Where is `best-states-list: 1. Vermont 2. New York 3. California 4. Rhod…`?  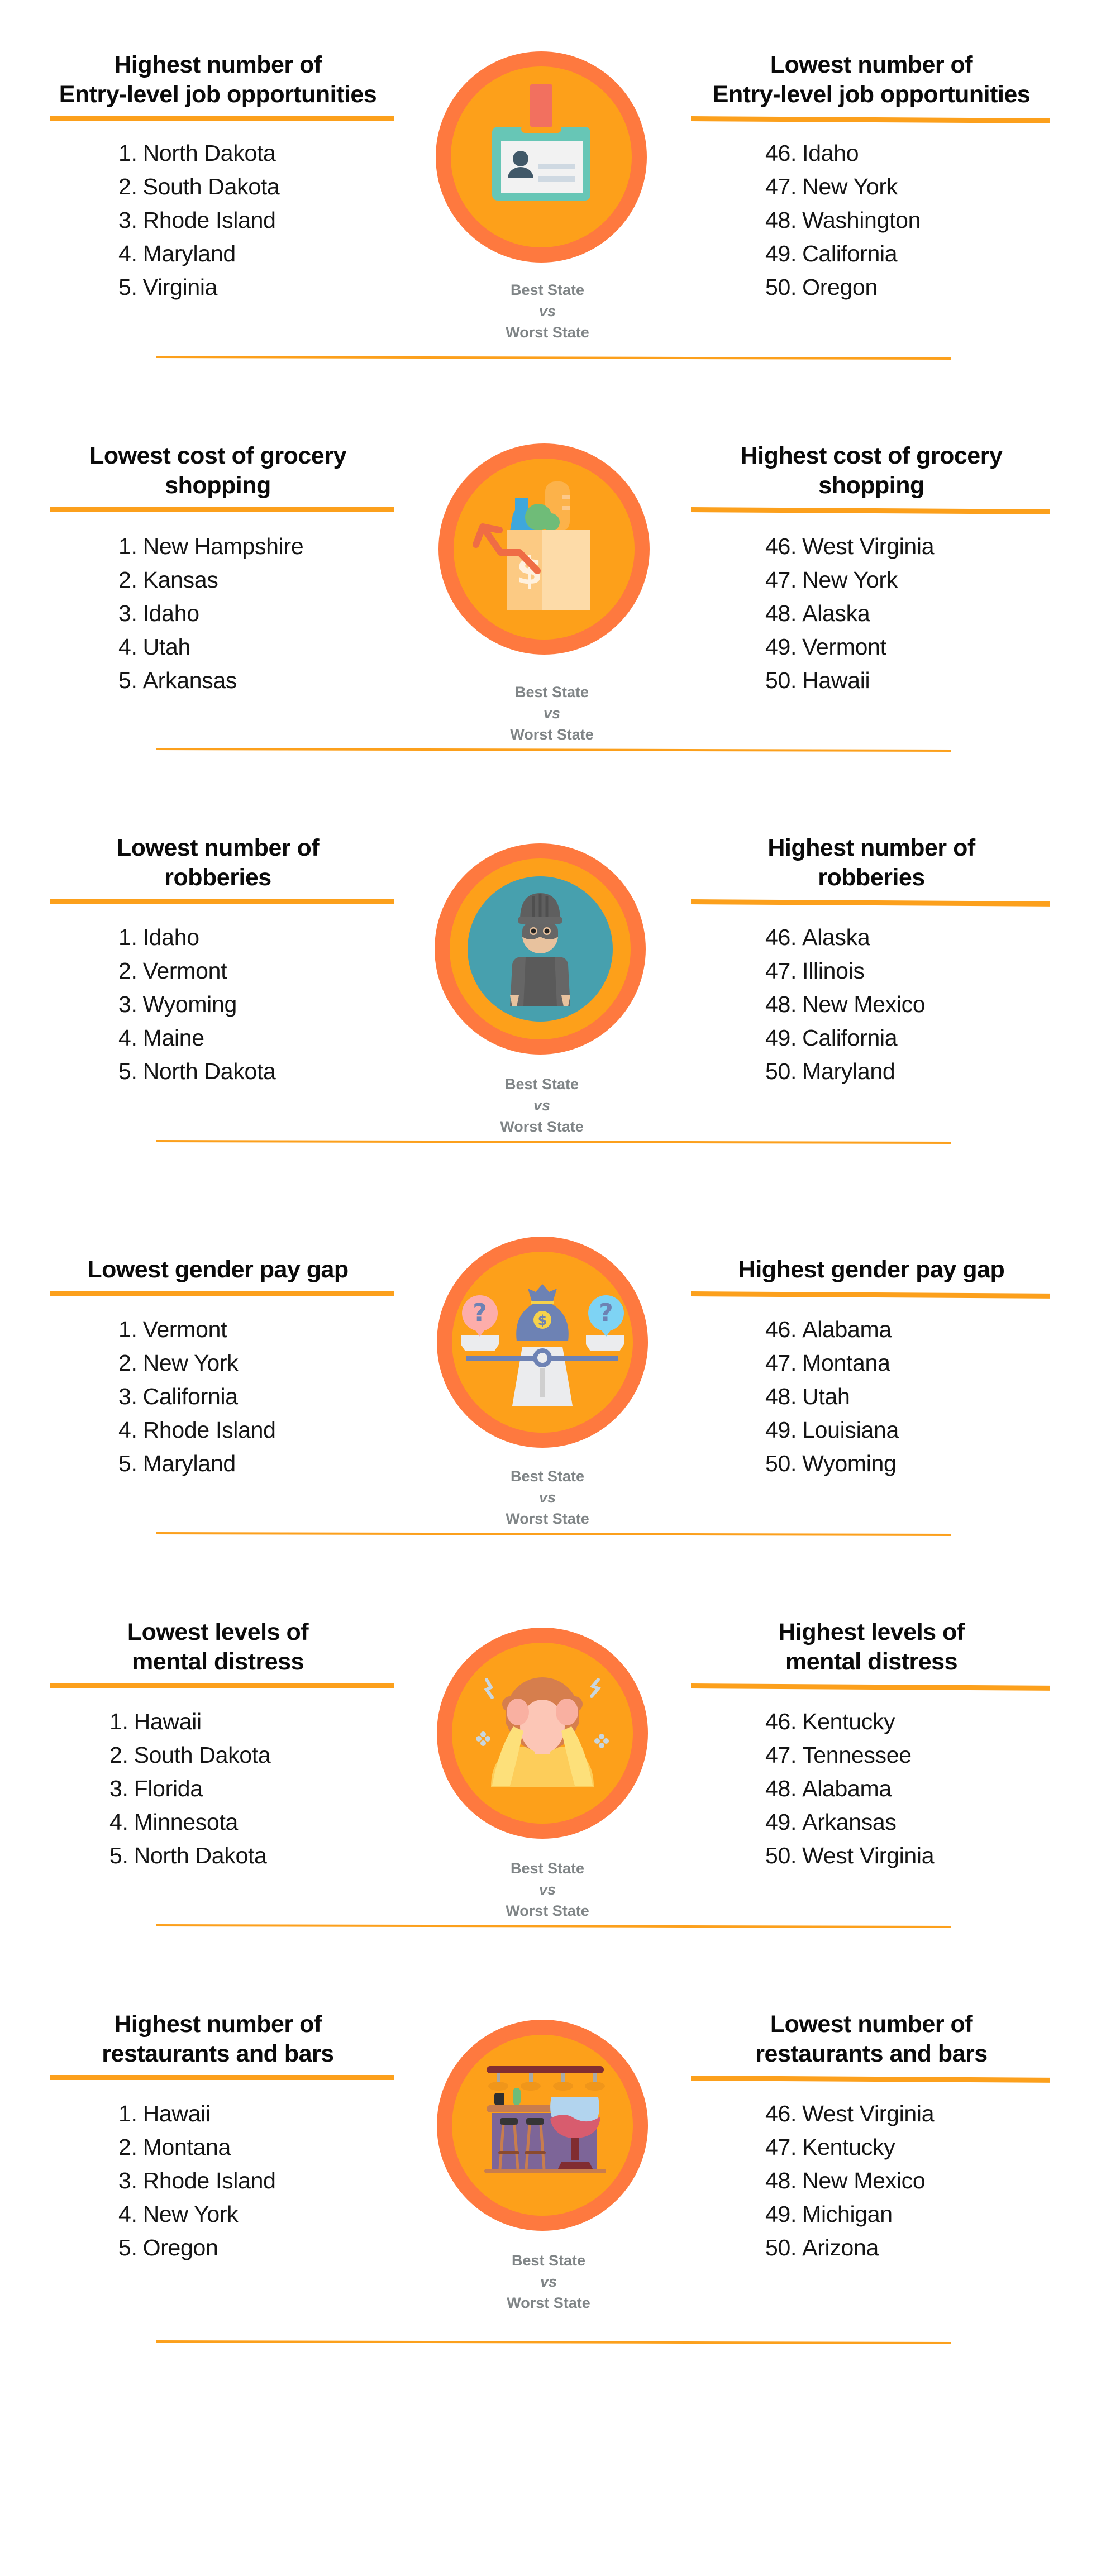
best-states-list: 1. Vermont 2. New York 3. California 4. Rhod… is located at coordinates (197, 1396).